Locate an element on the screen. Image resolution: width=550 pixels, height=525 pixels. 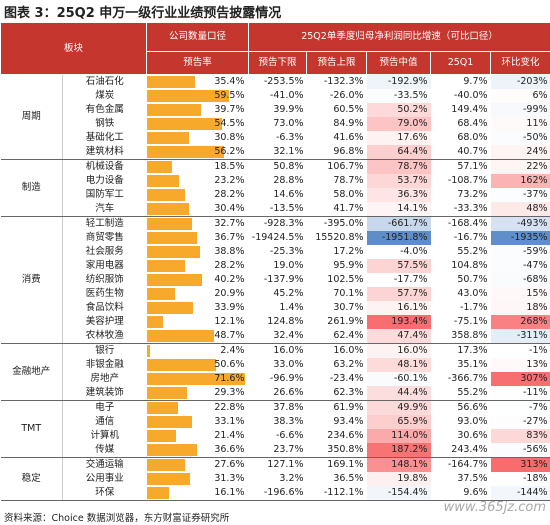
cell: -40.0% is located at coordinates (470, 95).